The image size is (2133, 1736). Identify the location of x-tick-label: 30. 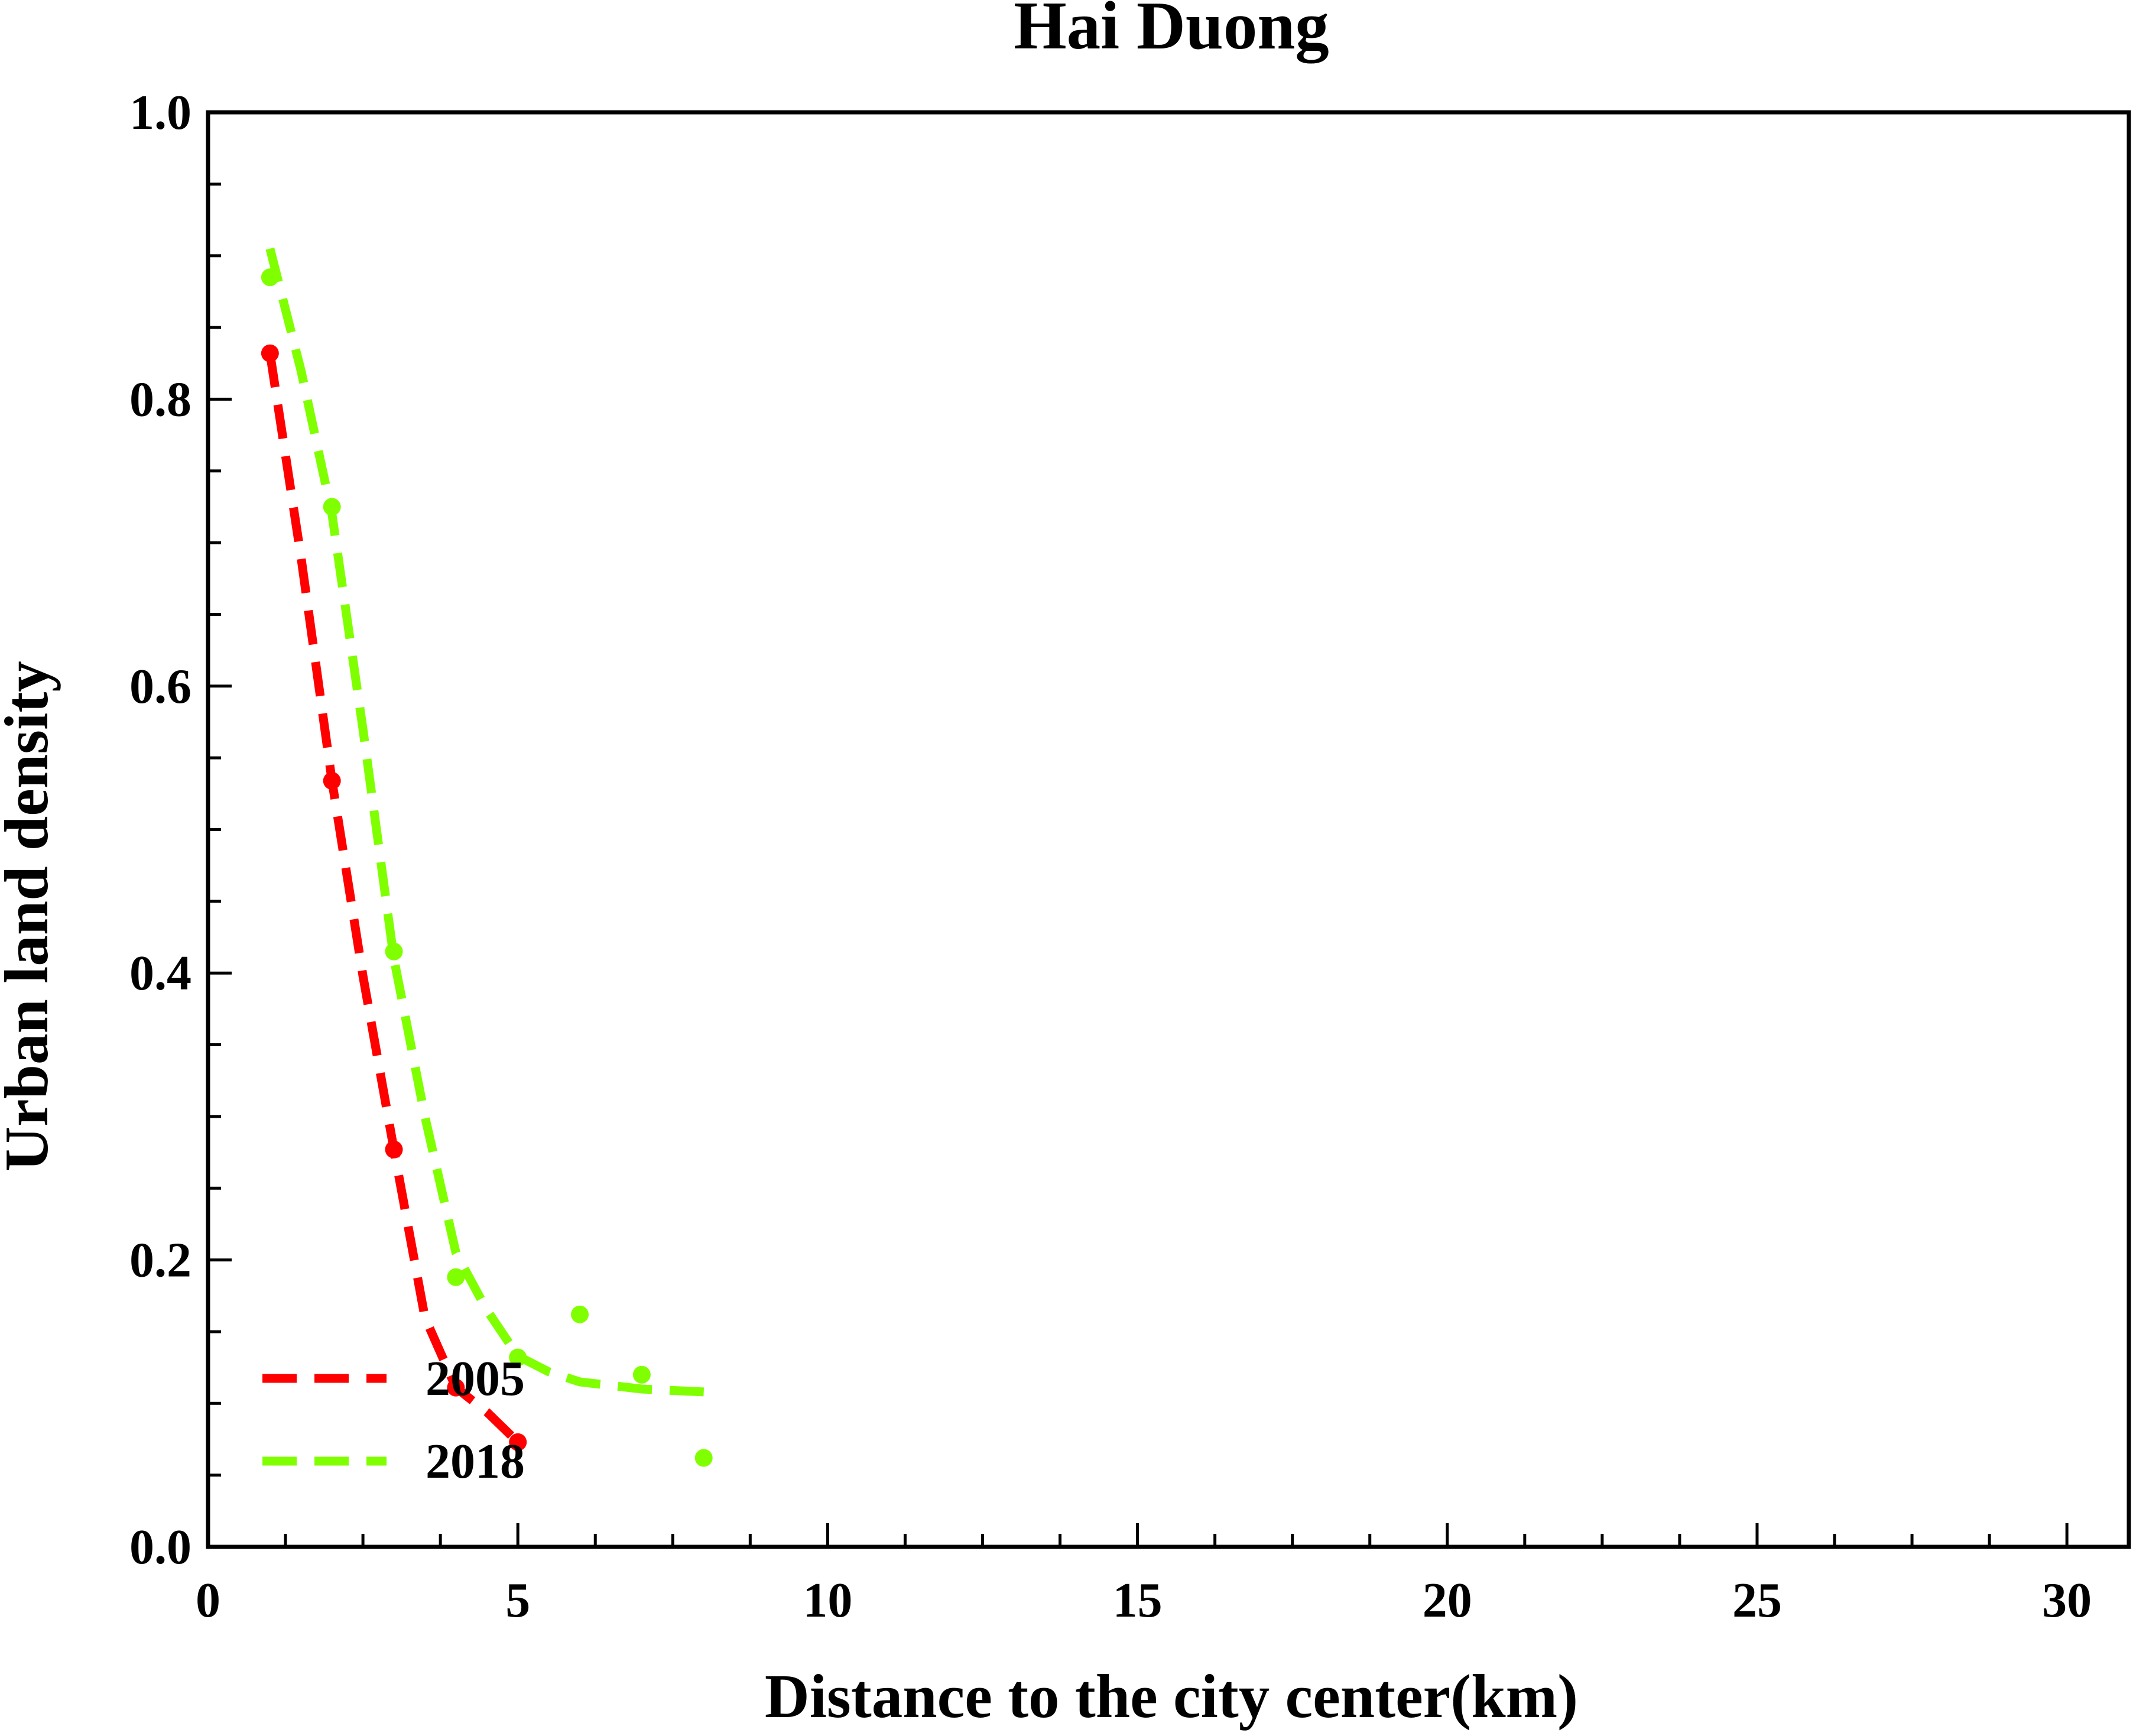
(2067, 1600).